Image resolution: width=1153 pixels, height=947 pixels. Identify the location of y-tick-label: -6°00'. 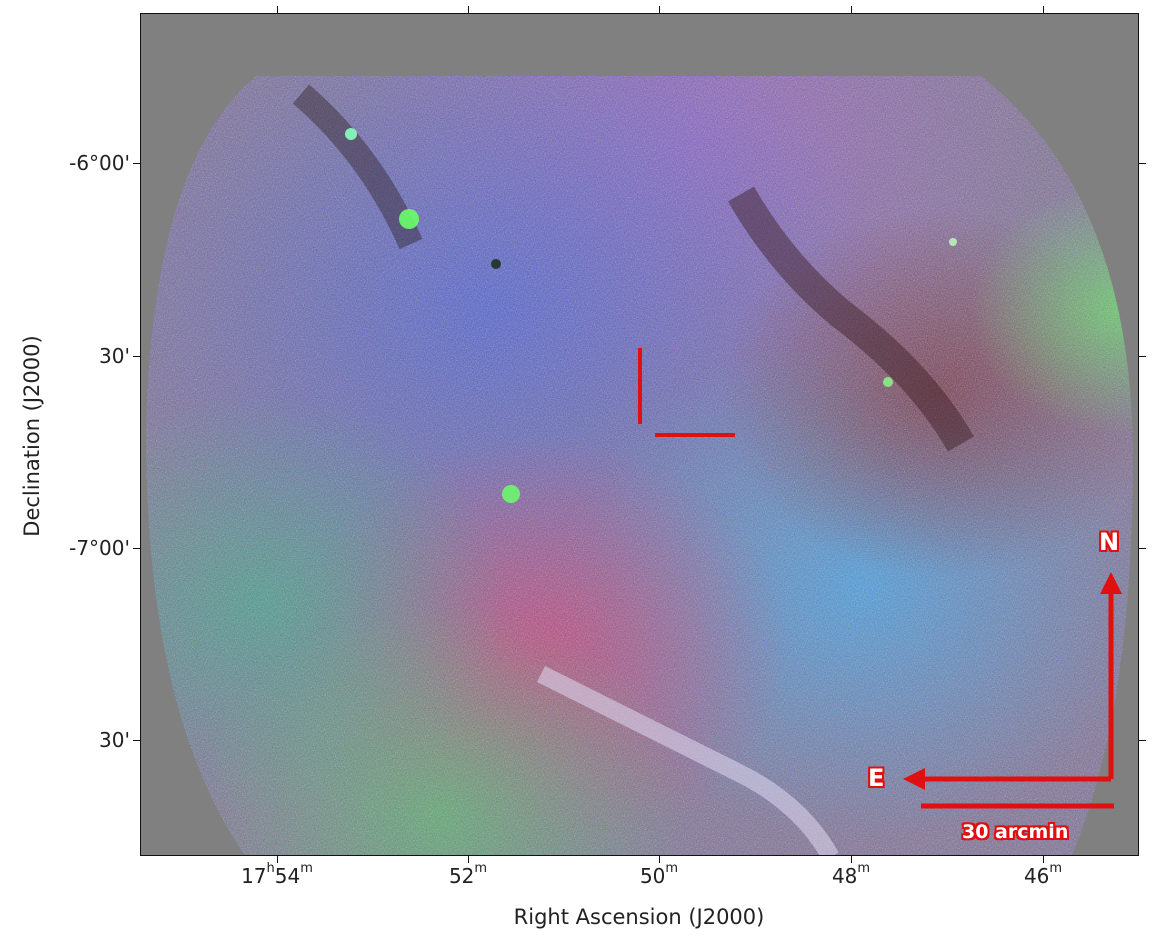
(99, 163).